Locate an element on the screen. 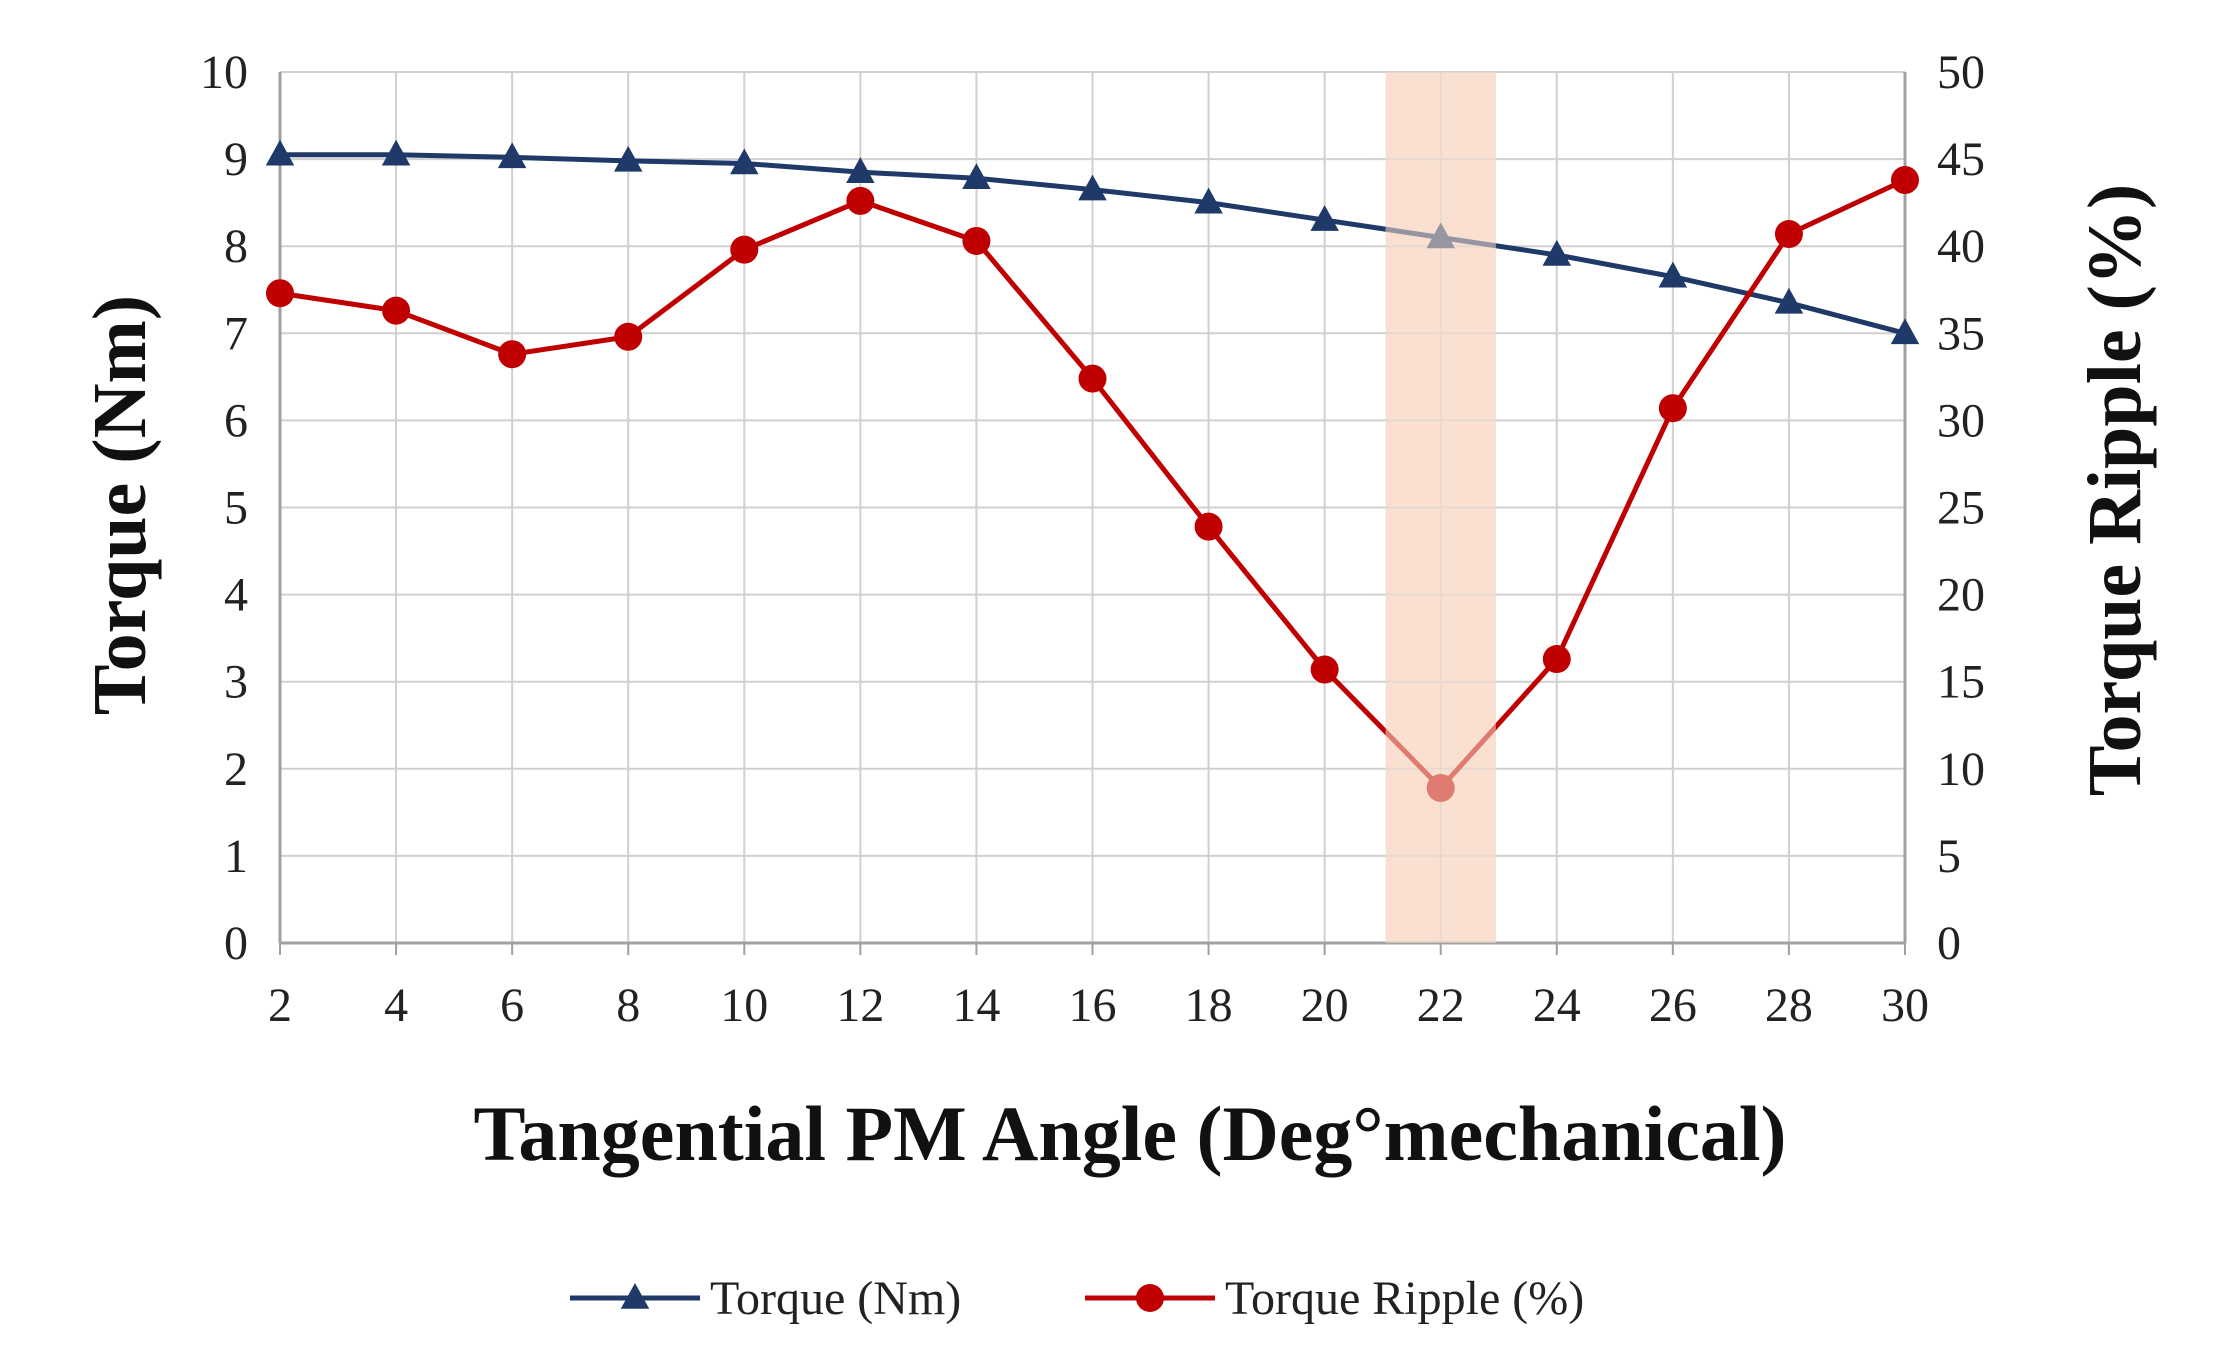 This screenshot has height=1368, width=2226. y-tick-label: 5 is located at coordinates (236, 508).